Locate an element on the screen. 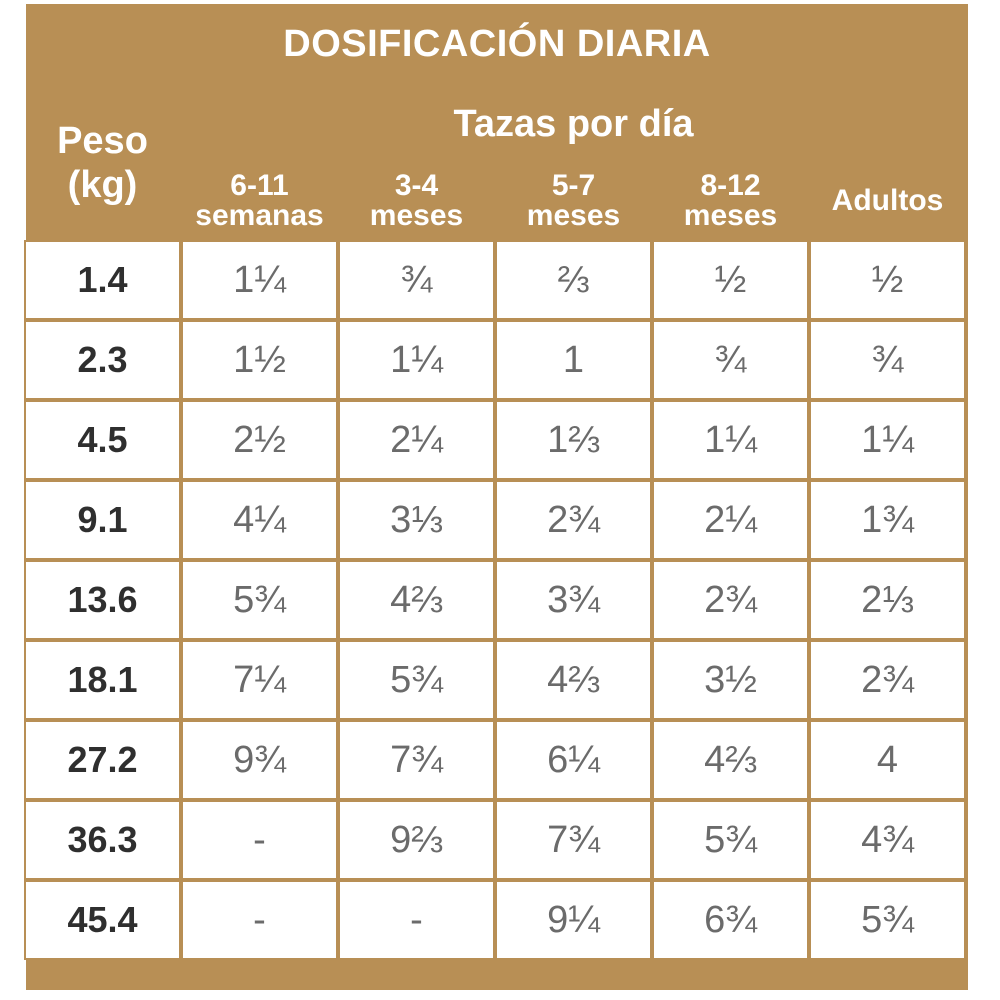  table-title: DOSIFICACIÓN DIARIA is located at coordinates (497, 44).